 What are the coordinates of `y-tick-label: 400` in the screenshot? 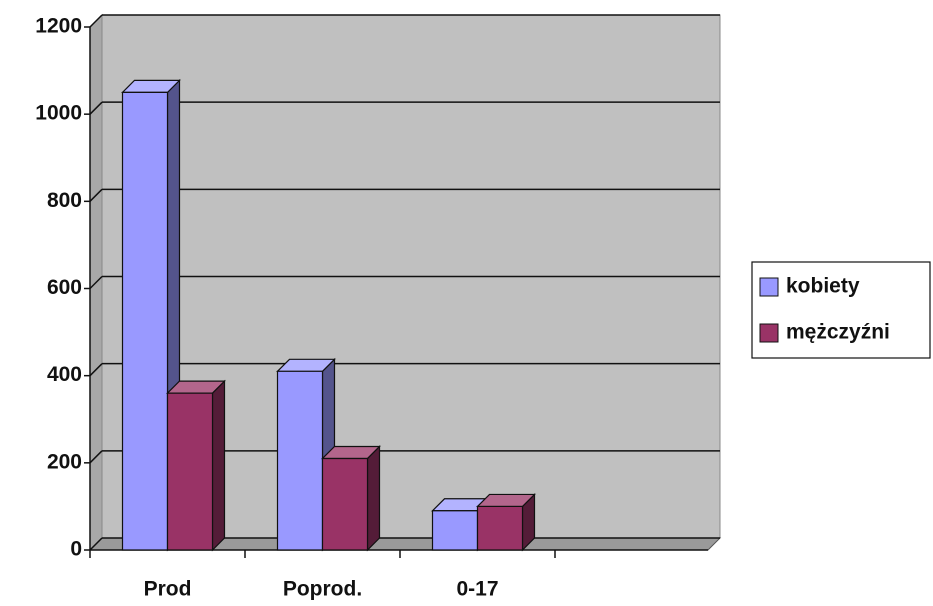 It's located at (64, 374).